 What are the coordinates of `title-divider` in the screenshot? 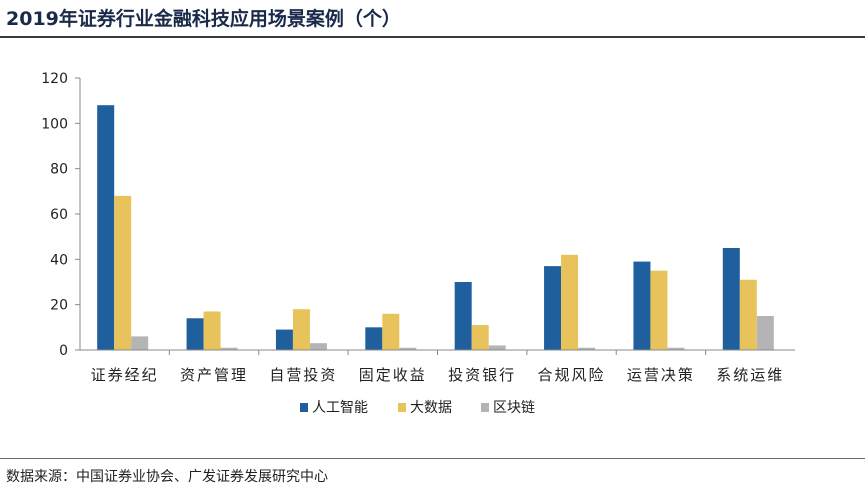 It's located at (432, 37).